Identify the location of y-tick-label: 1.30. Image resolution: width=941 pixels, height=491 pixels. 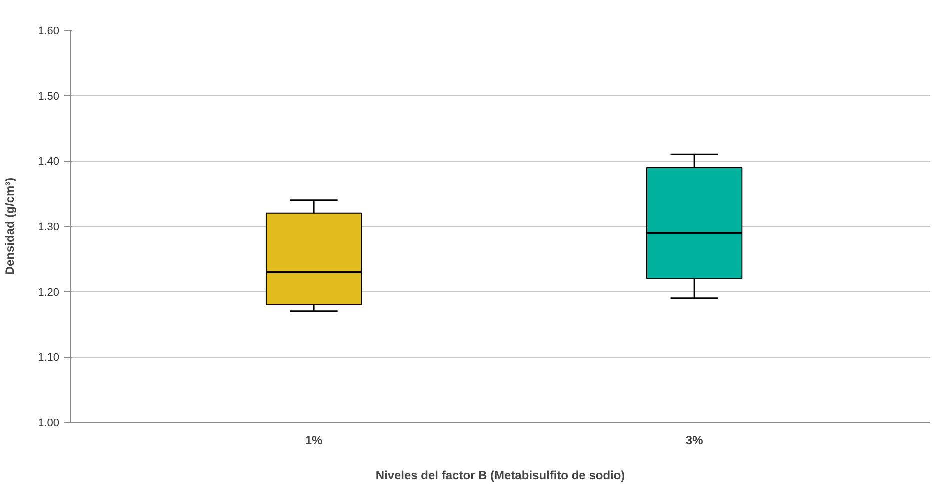
(49, 228).